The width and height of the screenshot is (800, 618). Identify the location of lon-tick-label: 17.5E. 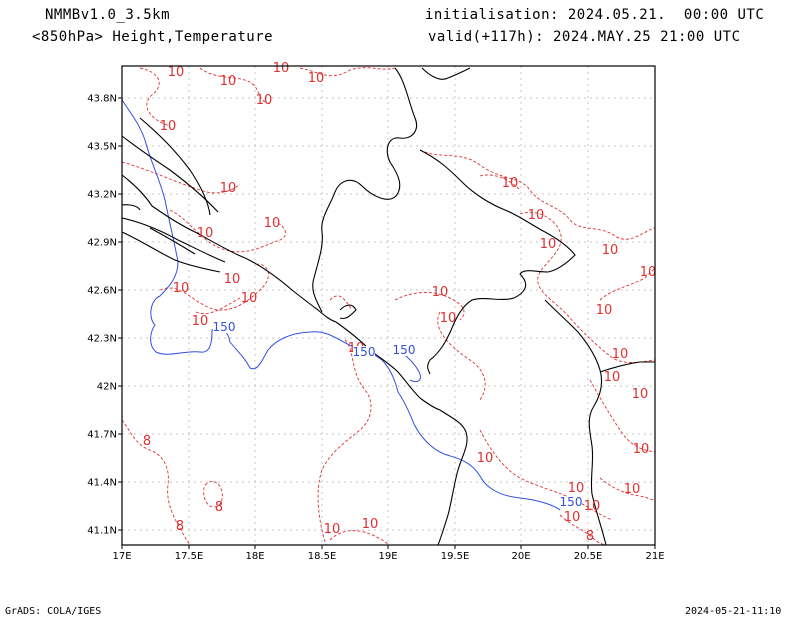
(189, 556).